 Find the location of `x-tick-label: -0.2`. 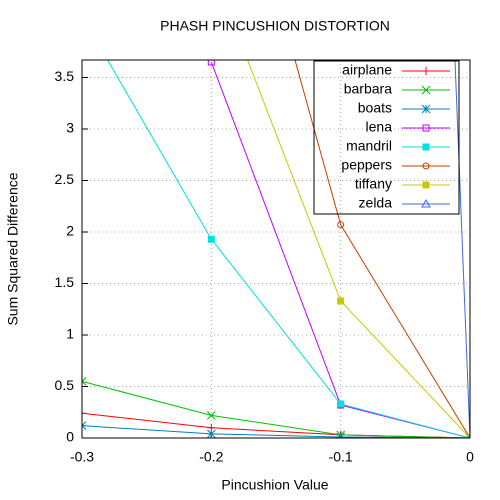

x-tick-label: -0.2 is located at coordinates (211, 457).